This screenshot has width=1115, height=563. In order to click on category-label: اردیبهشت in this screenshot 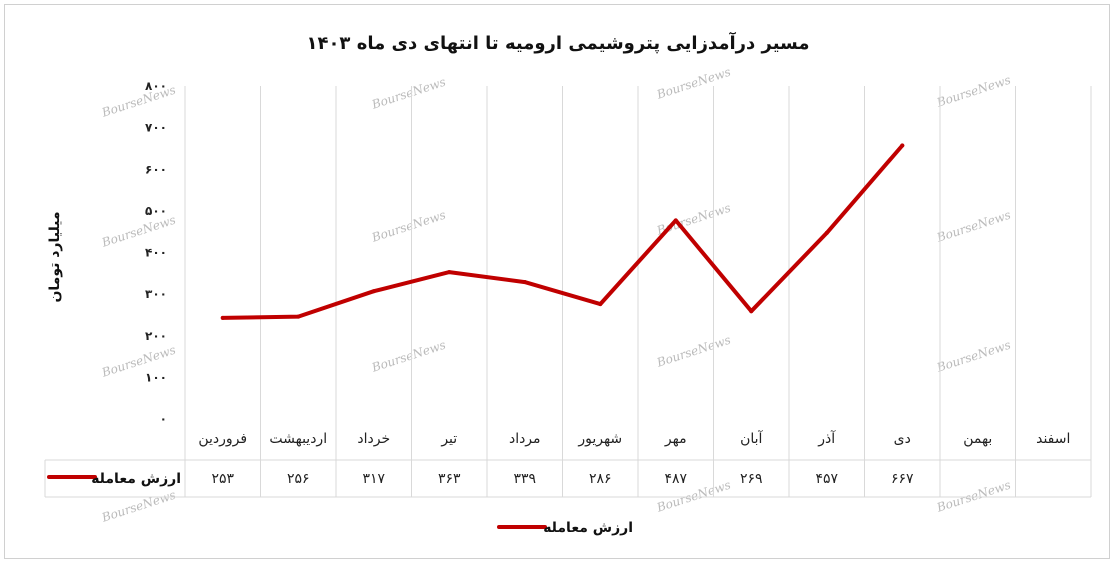, I will do `click(298, 439)`.